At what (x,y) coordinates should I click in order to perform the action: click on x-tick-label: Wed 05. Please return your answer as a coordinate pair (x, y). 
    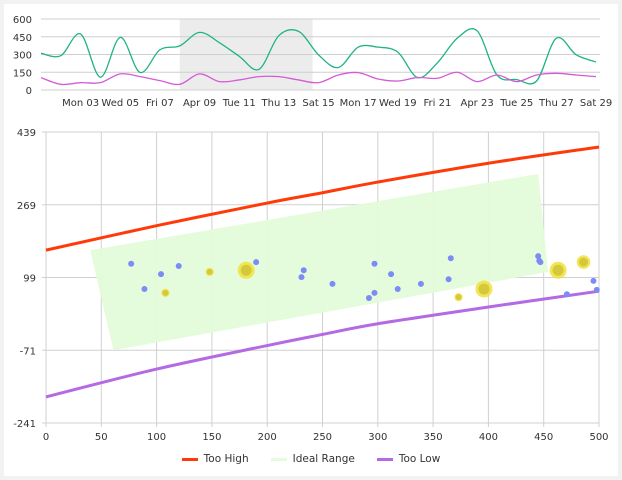
    Looking at the image, I should click on (120, 103).